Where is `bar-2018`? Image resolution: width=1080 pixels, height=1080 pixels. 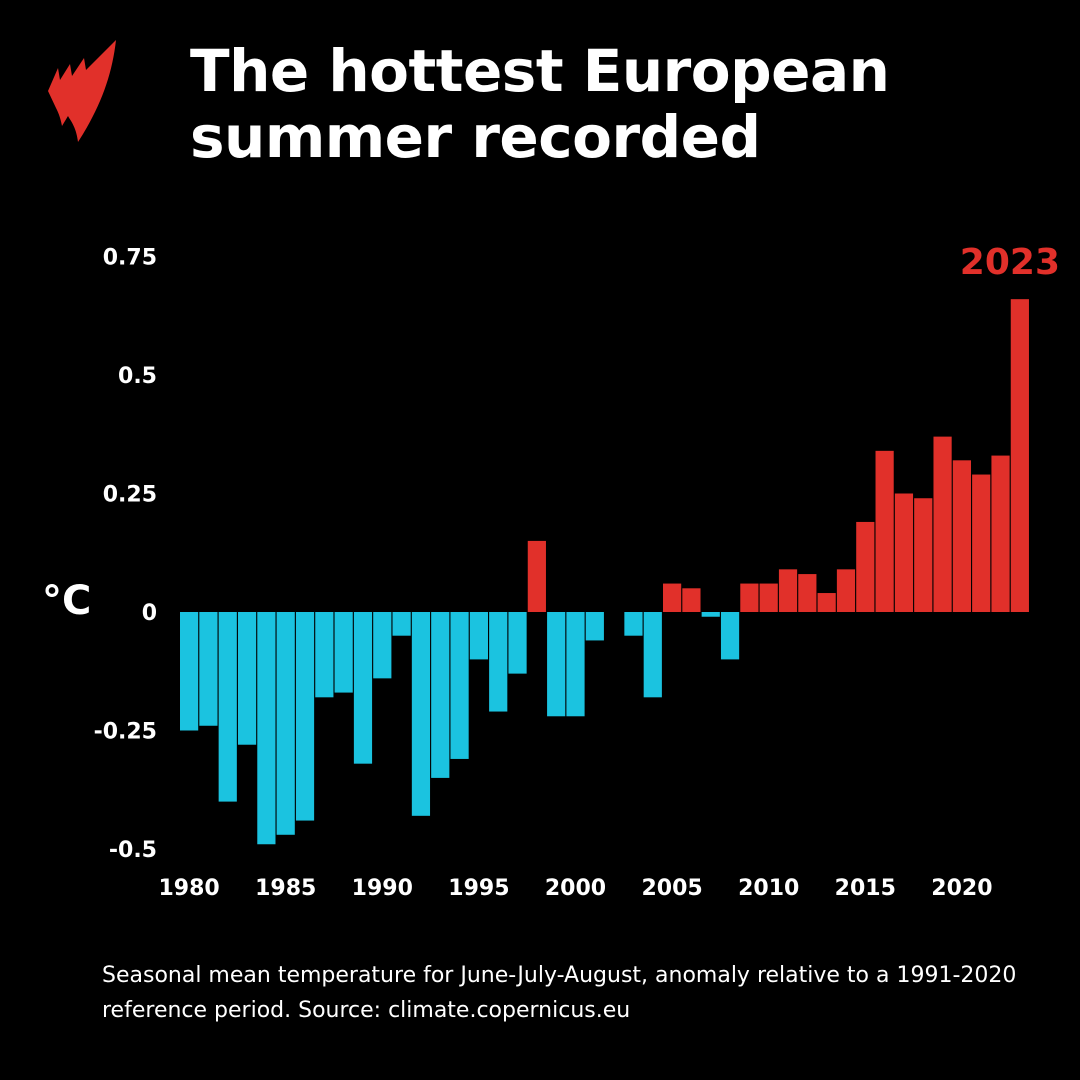 bar-2018 is located at coordinates (923, 555).